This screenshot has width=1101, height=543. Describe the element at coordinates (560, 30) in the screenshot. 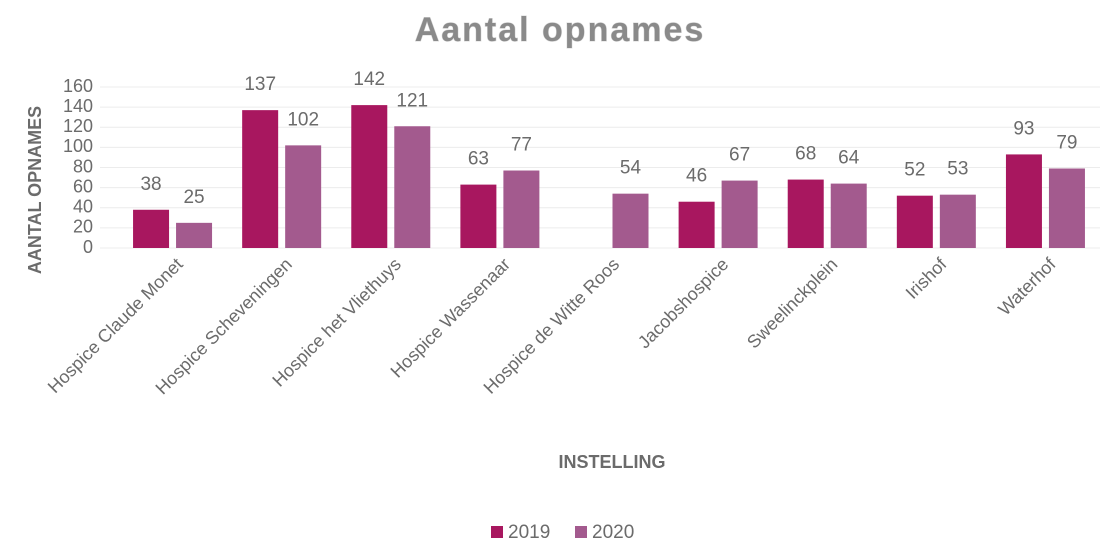

I see `chart-title: Aantal opnames` at that location.